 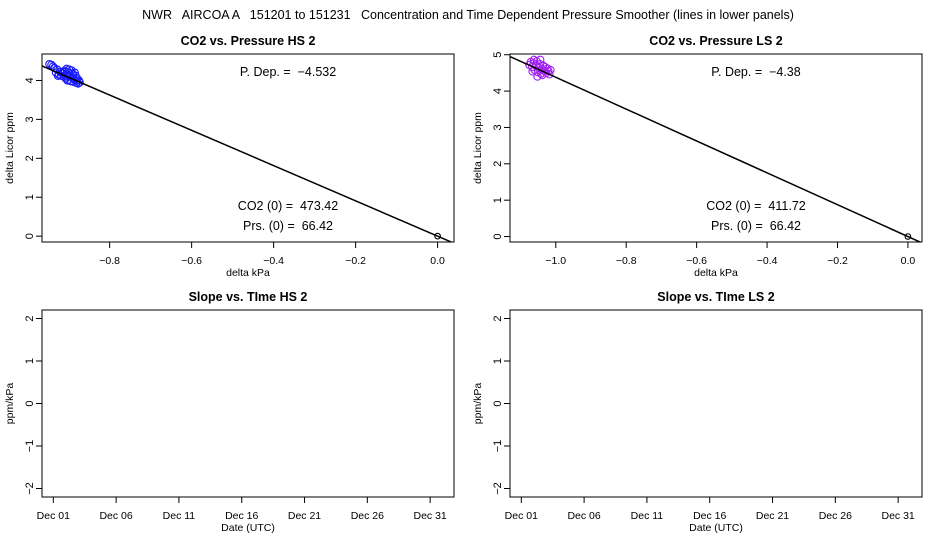 I want to click on co2-intercept-label: CO2 (0) = 411.72, so click(x=756, y=206).